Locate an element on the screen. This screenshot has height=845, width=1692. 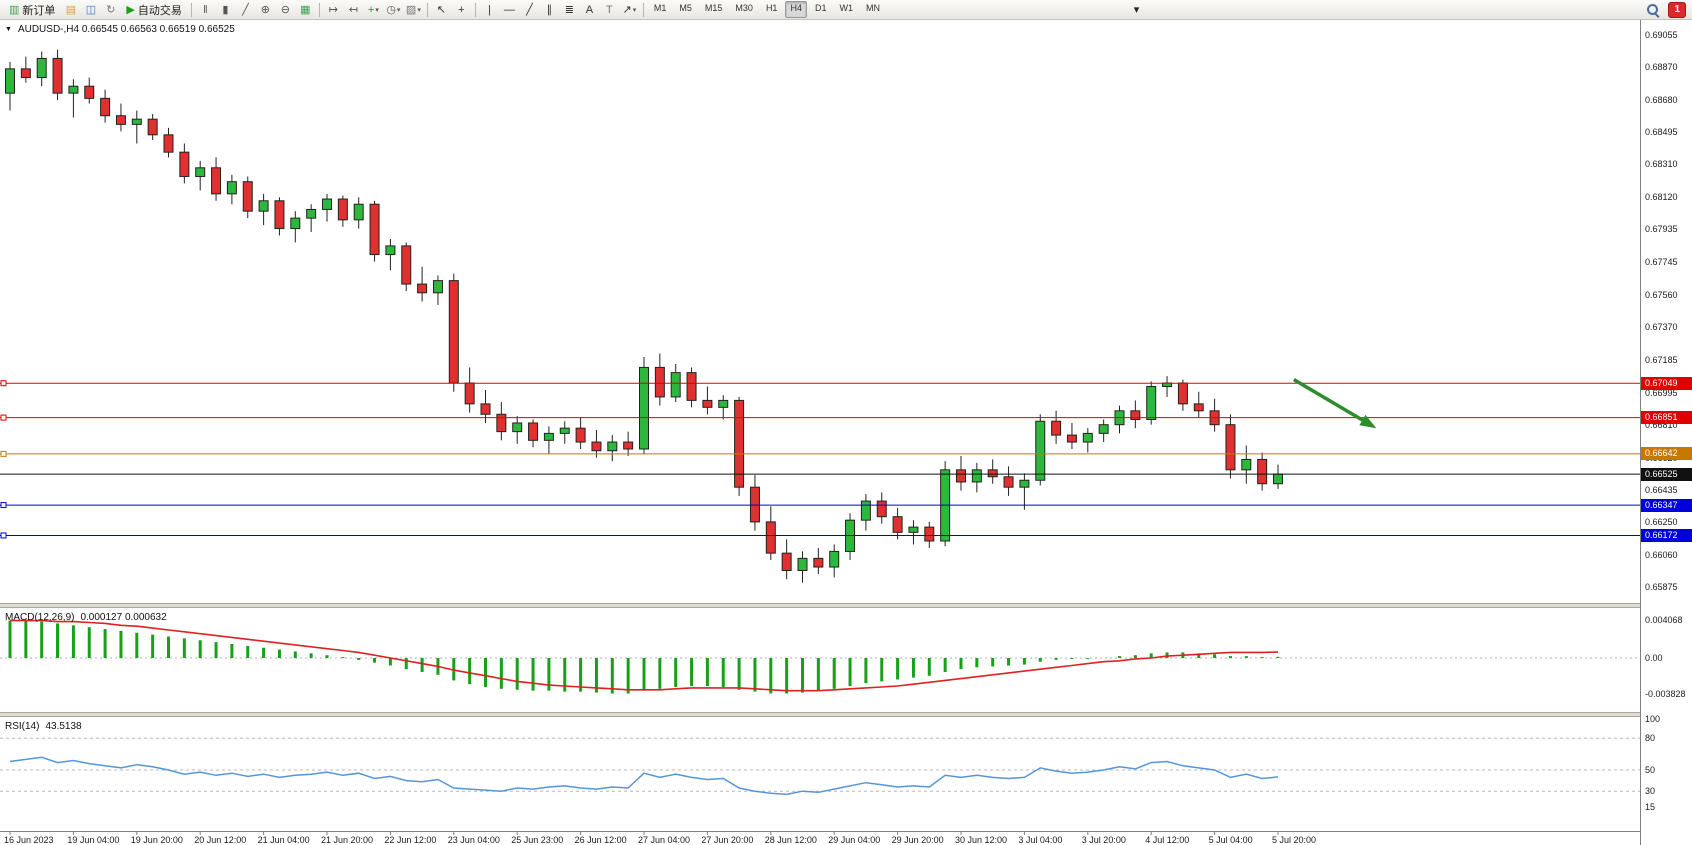
toolbar-right-group: 1 is located at coordinates (1666, 9).